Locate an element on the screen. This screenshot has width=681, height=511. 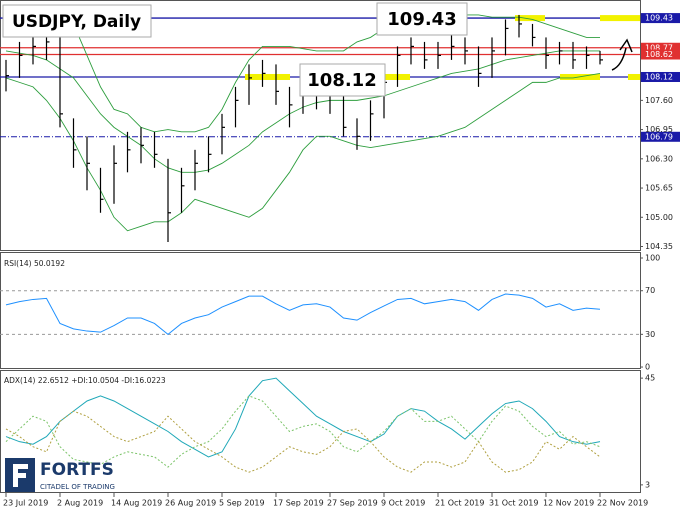
y-tick-label: 105.65 is located at coordinates (659, 188).